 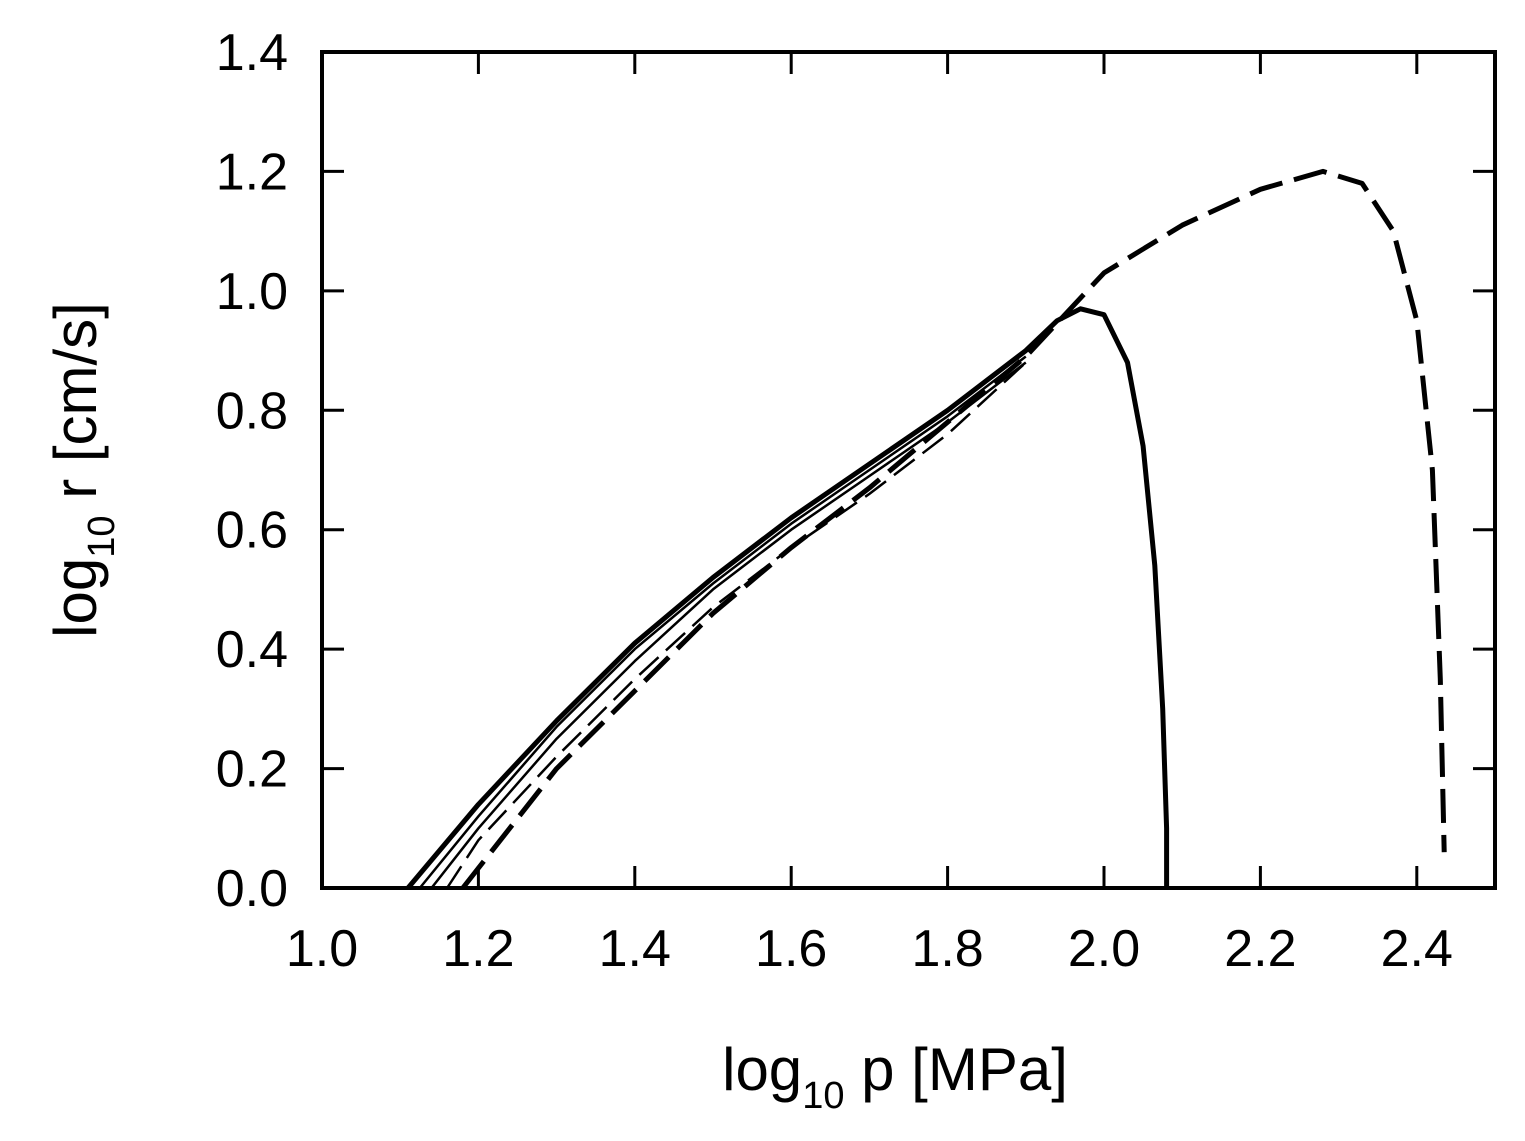 I want to click on y-tick-label: 0.4, so click(x=252, y=650).